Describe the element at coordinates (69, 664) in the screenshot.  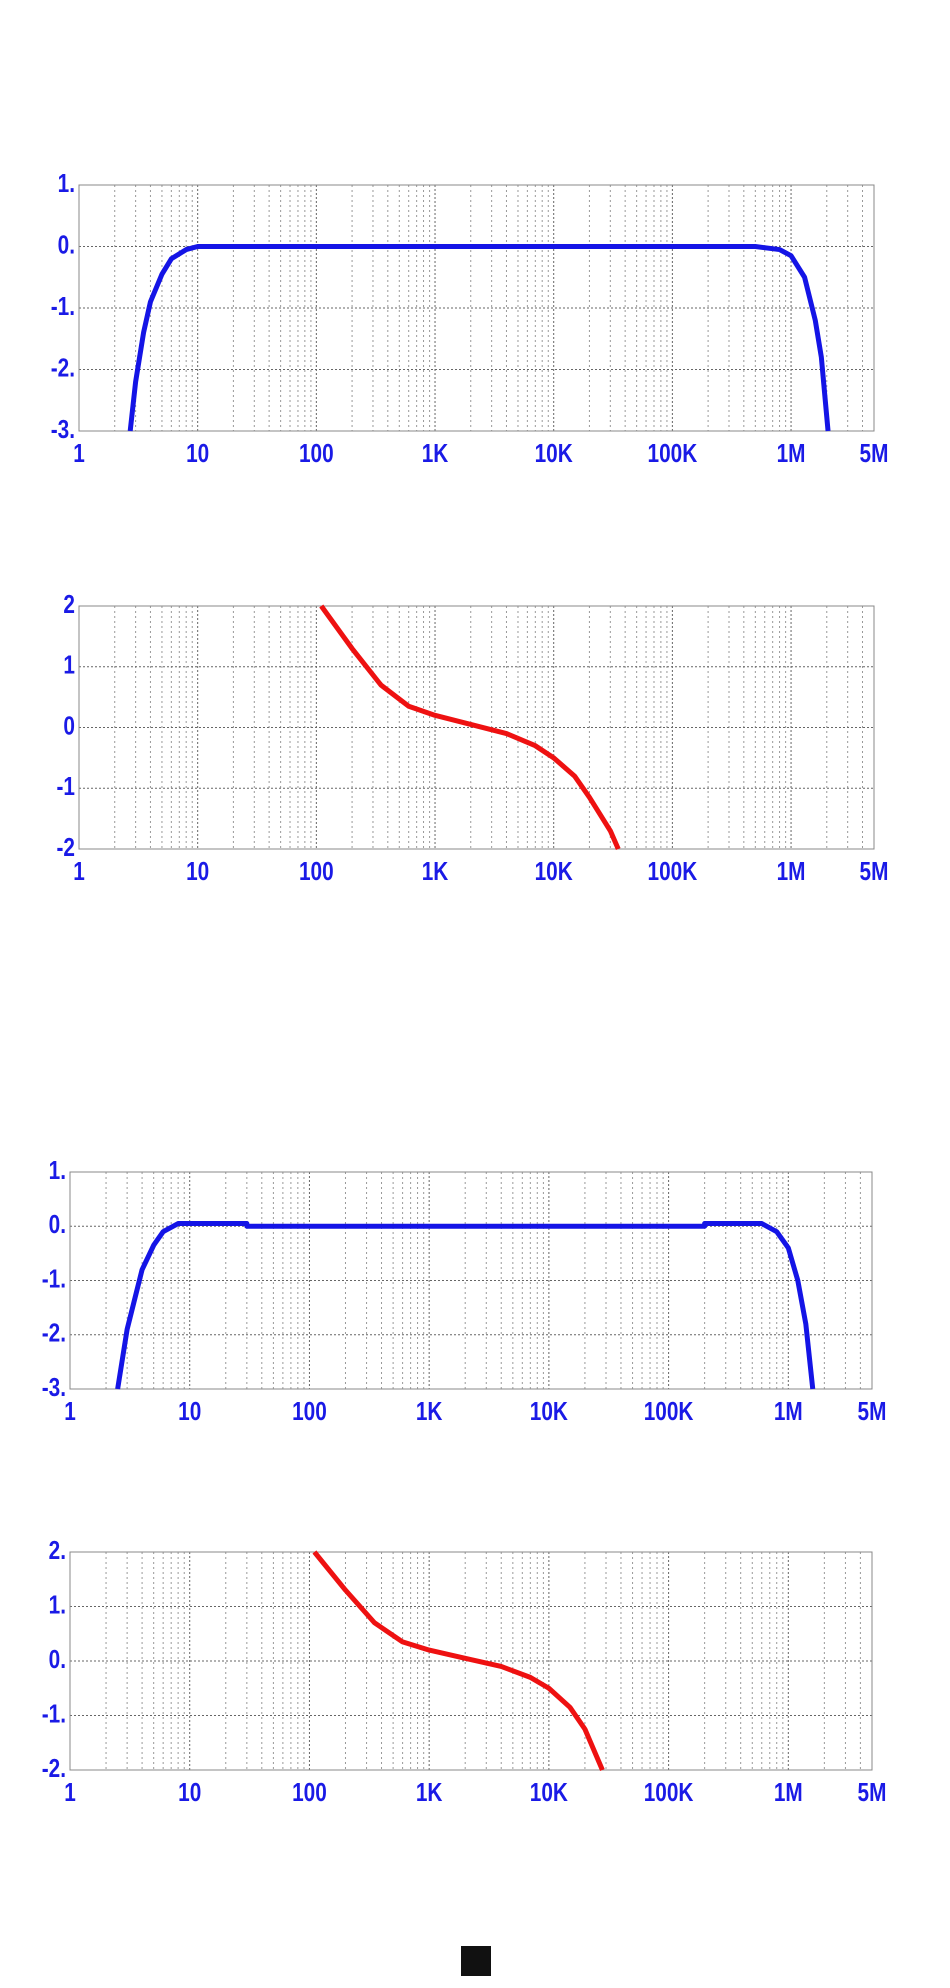
I see `y-tick-label: 1` at that location.